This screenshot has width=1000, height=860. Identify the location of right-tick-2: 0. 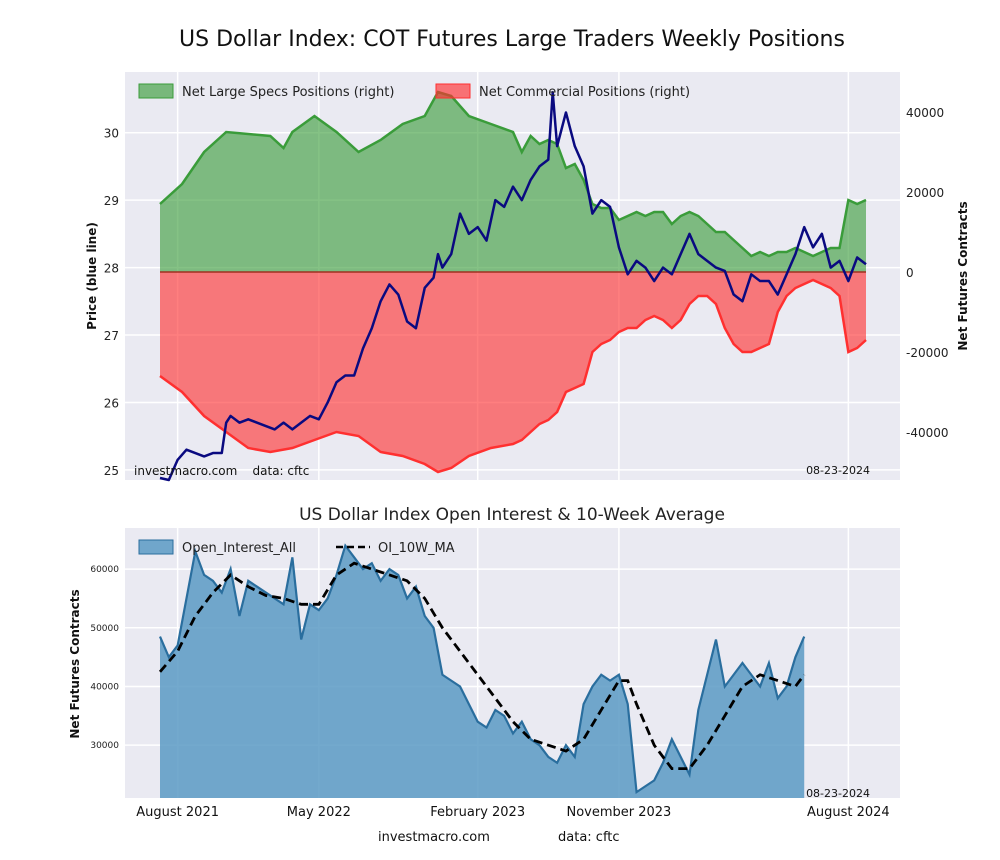
(910, 273).